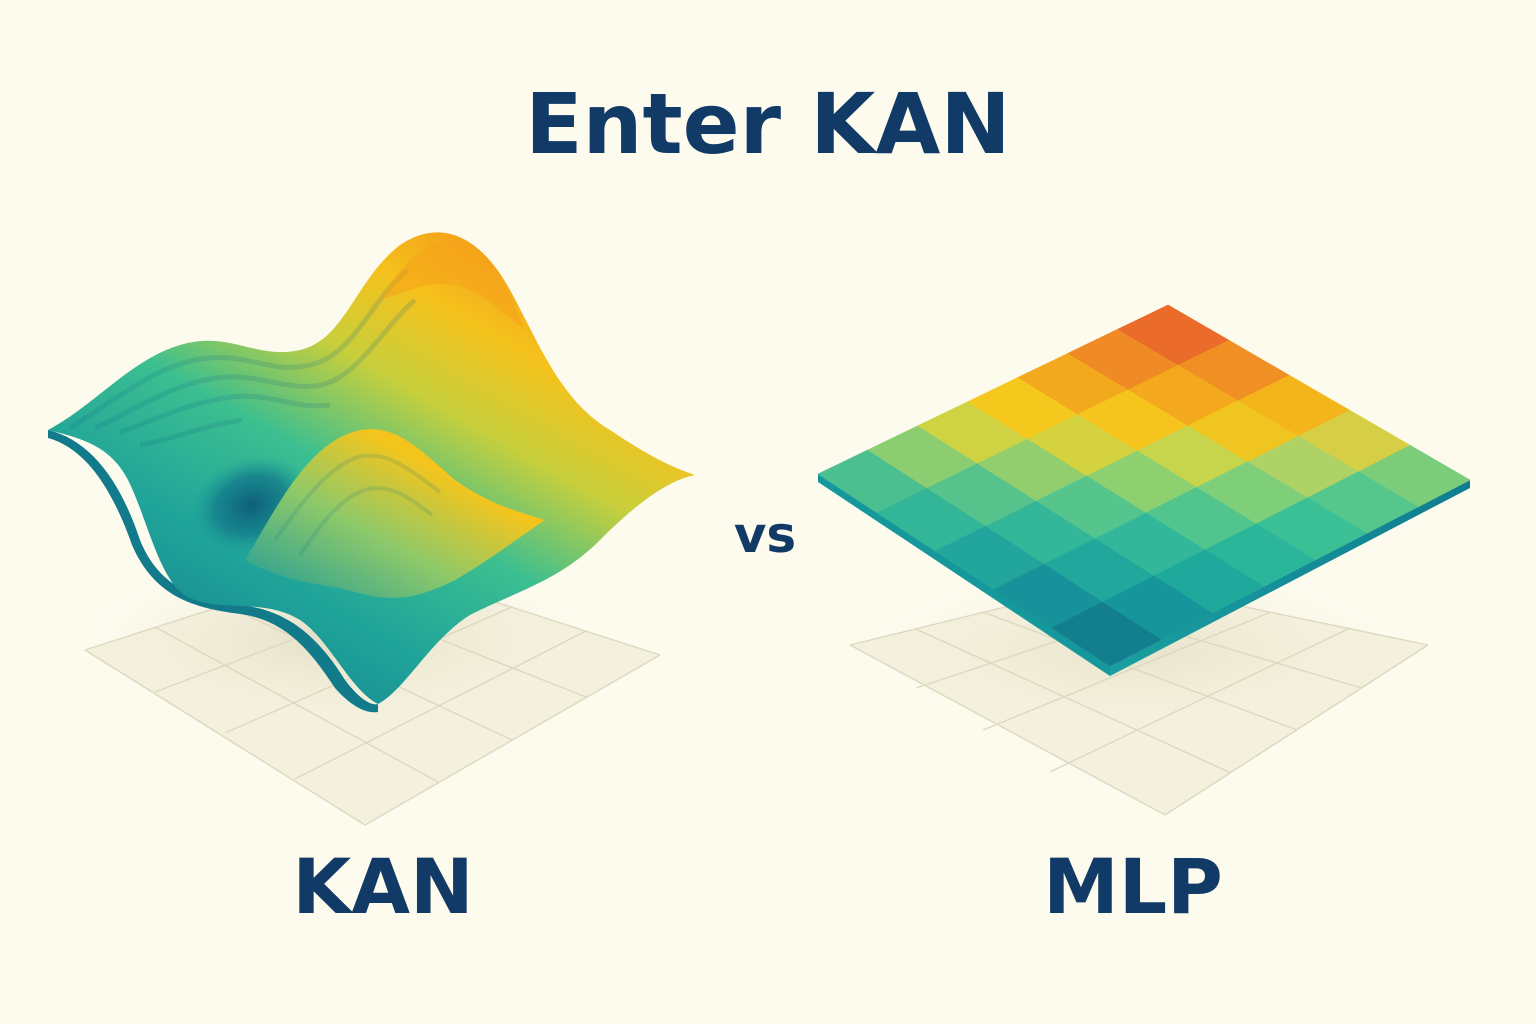  I want to click on mlp-grid-cell, so click(1173, 334).